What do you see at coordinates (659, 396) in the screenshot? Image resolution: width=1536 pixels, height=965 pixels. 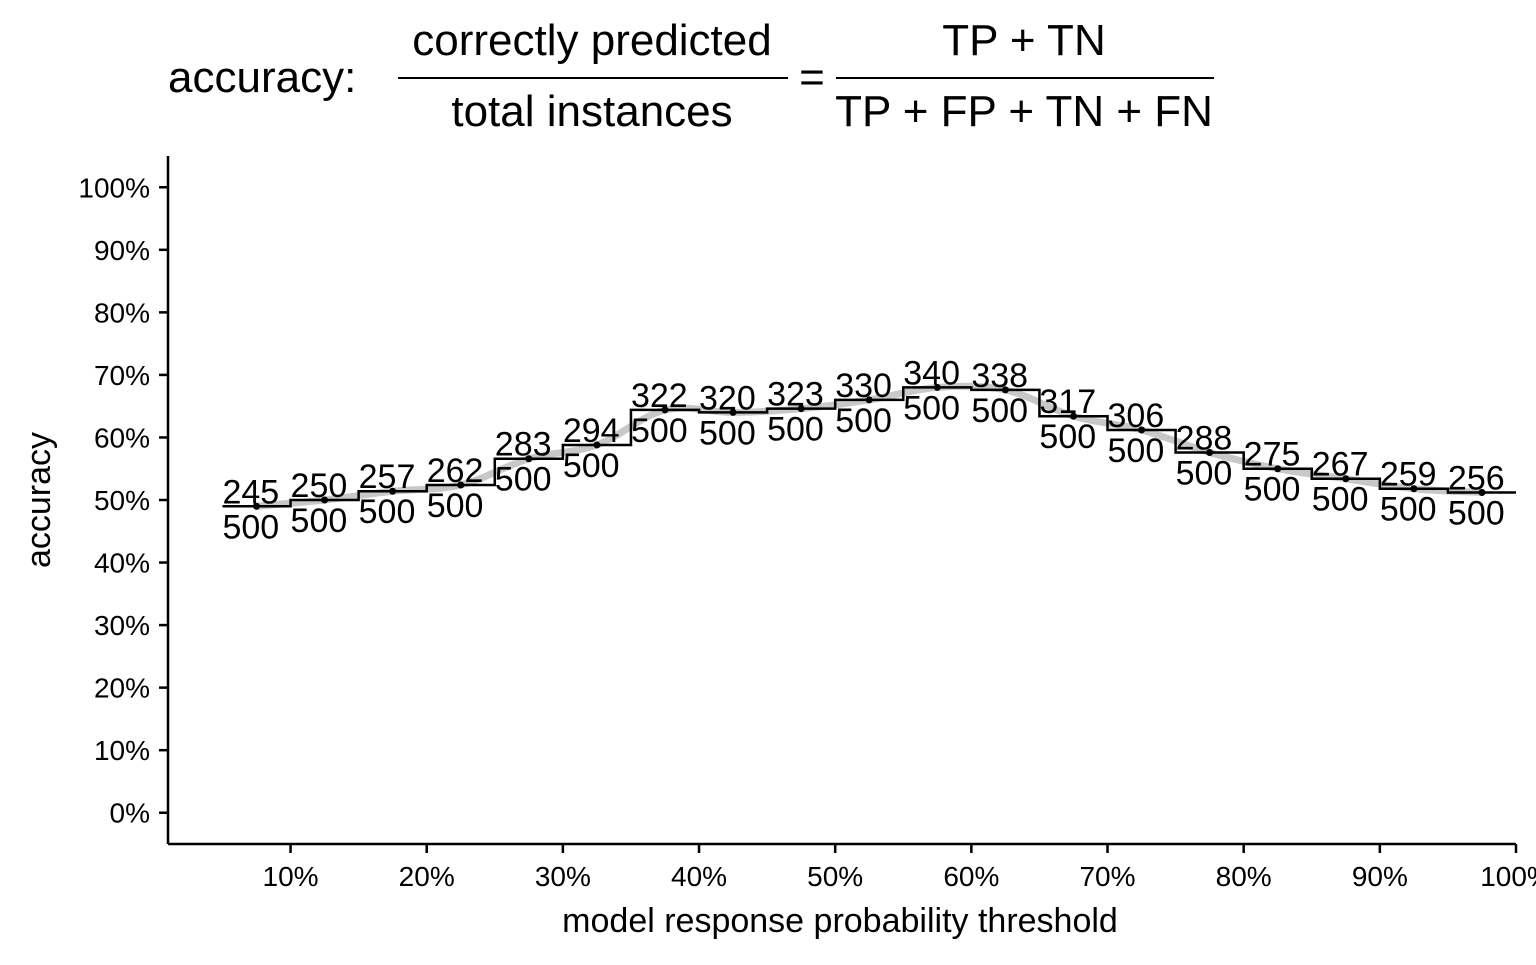 I see `data-label-numerator: 322` at bounding box center [659, 396].